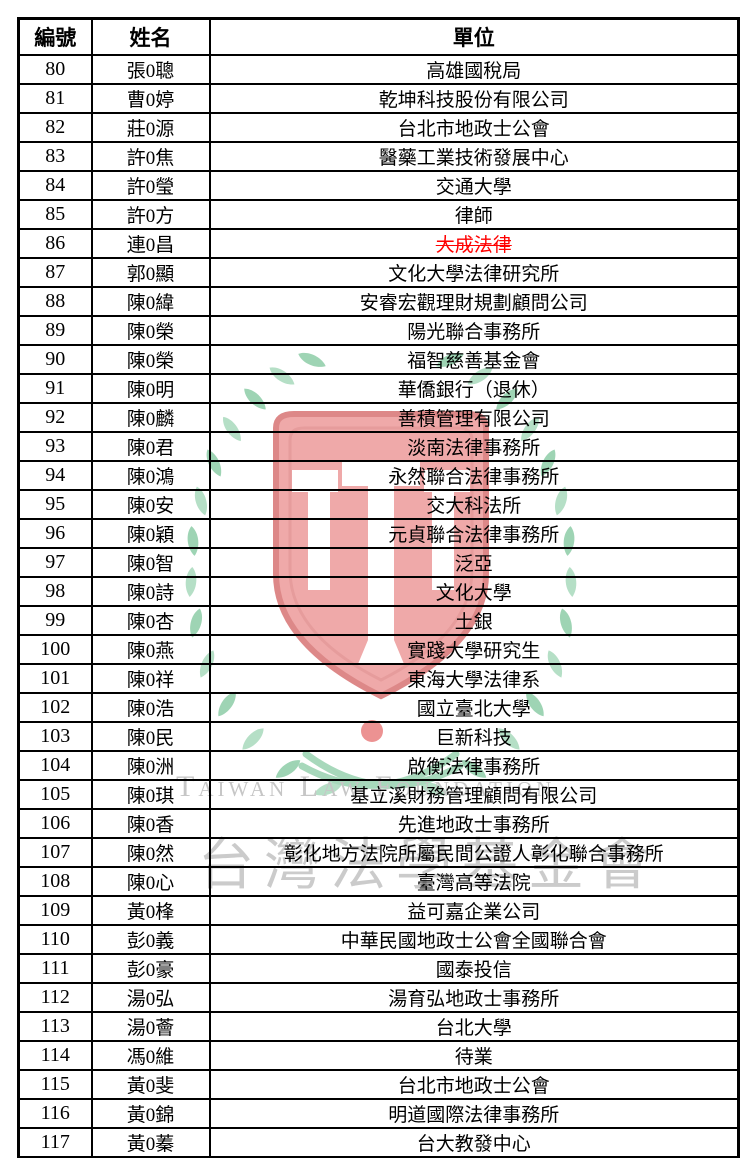 This screenshot has height=1158, width=753. I want to click on cell-number: 85, so click(55, 214).